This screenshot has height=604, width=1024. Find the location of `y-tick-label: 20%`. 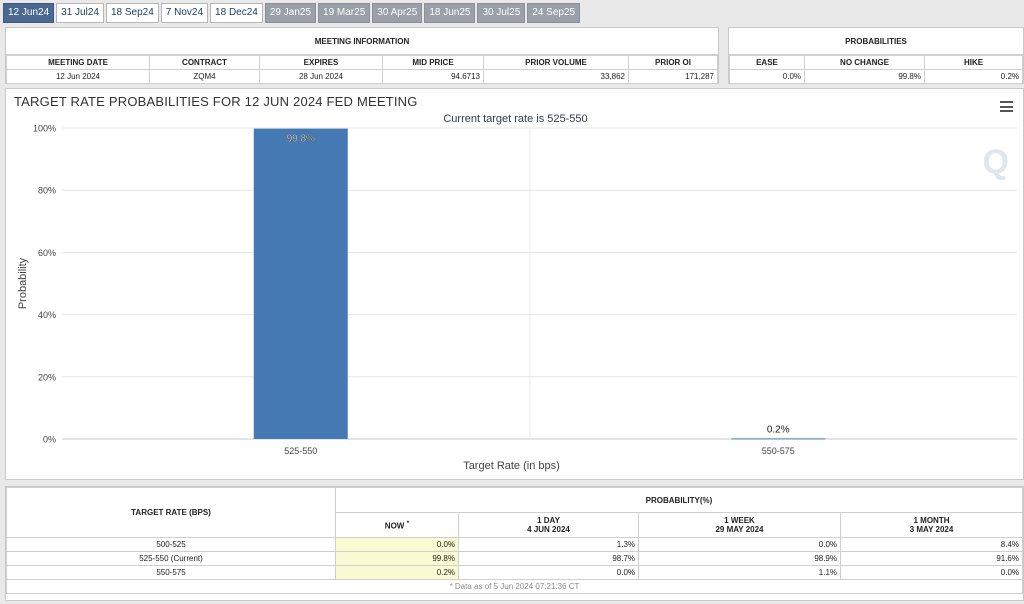

y-tick-label: 20% is located at coordinates (47, 377).